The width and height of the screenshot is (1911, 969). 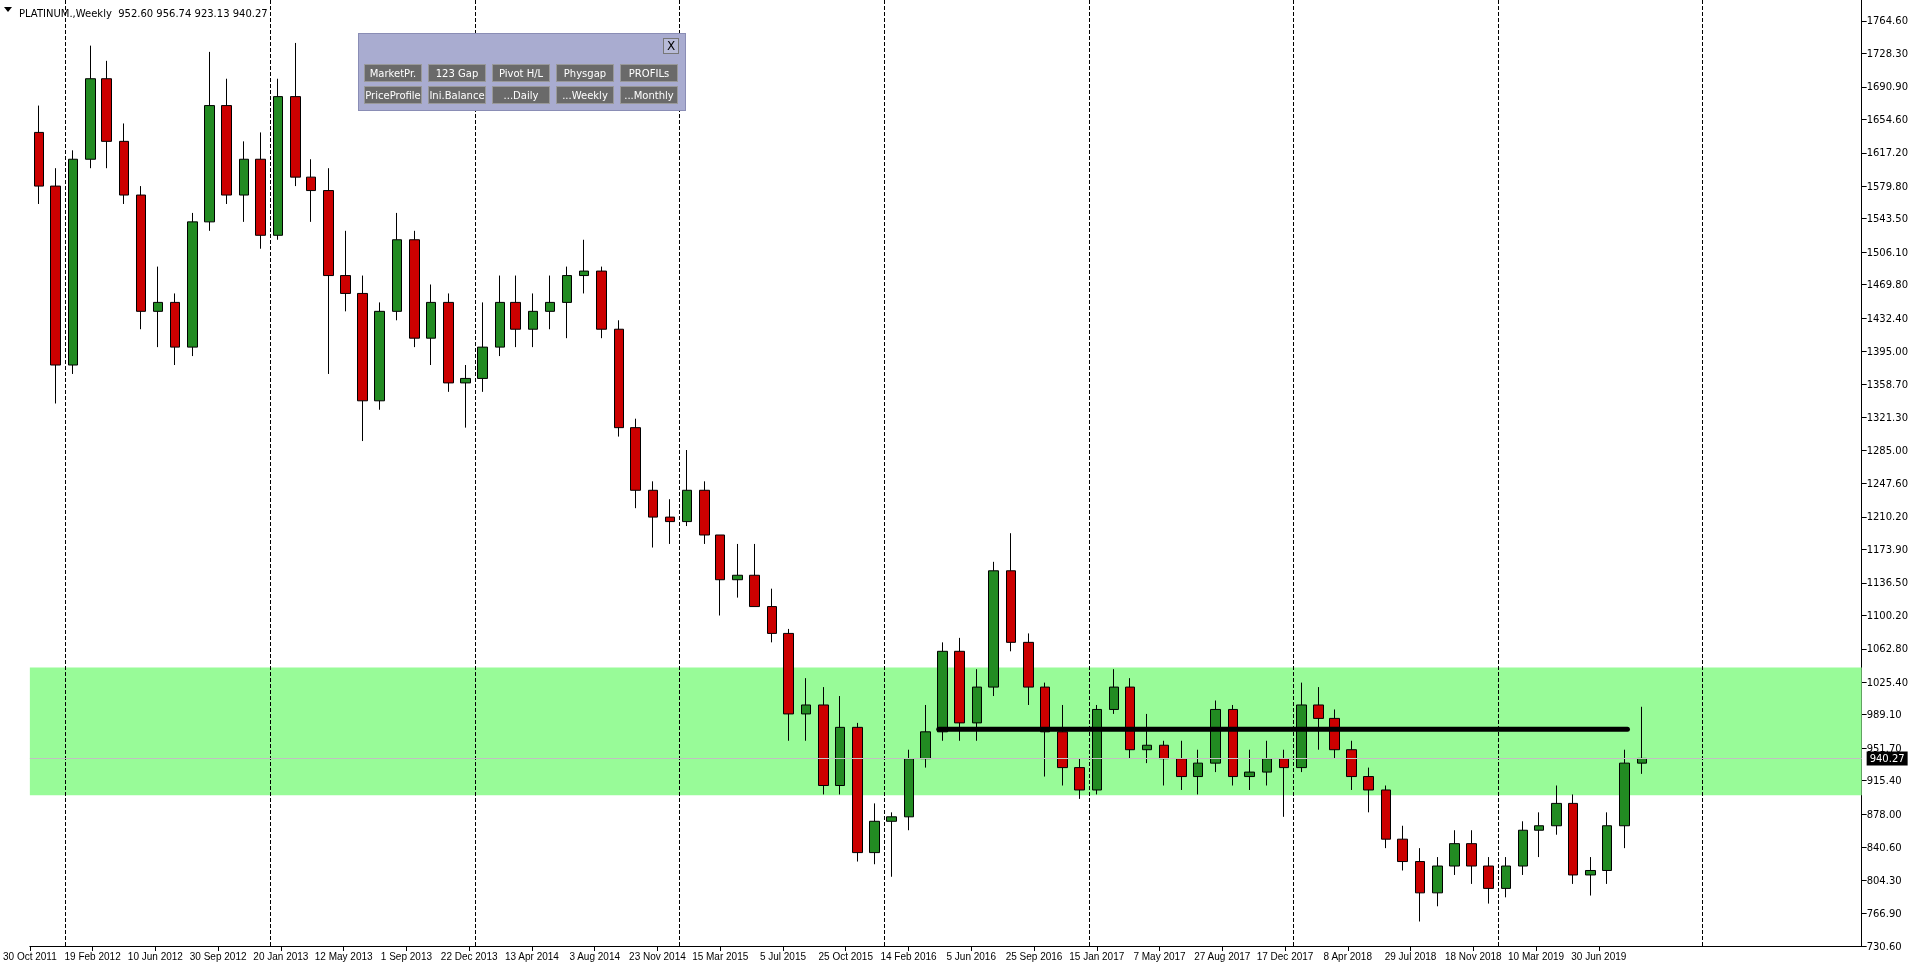 I want to click on y-tick-label: 1321.30, so click(x=1887, y=418).